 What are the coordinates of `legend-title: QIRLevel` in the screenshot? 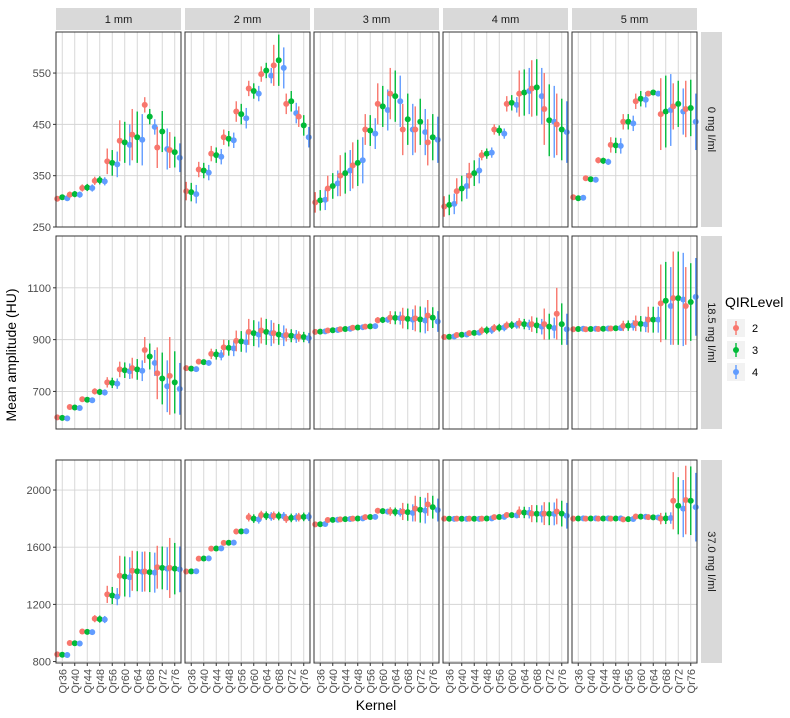 It's located at (754, 302).